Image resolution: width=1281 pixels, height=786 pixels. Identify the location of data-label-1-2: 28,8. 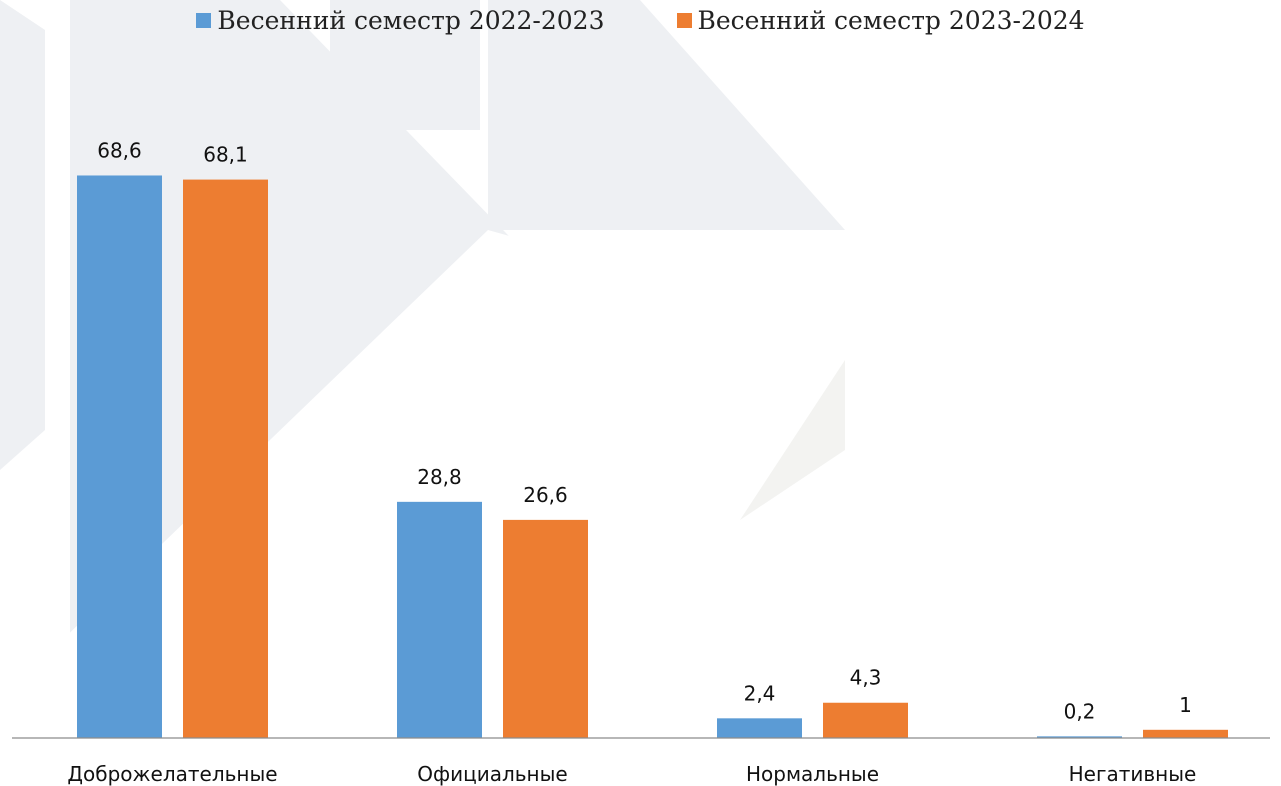
(439, 477).